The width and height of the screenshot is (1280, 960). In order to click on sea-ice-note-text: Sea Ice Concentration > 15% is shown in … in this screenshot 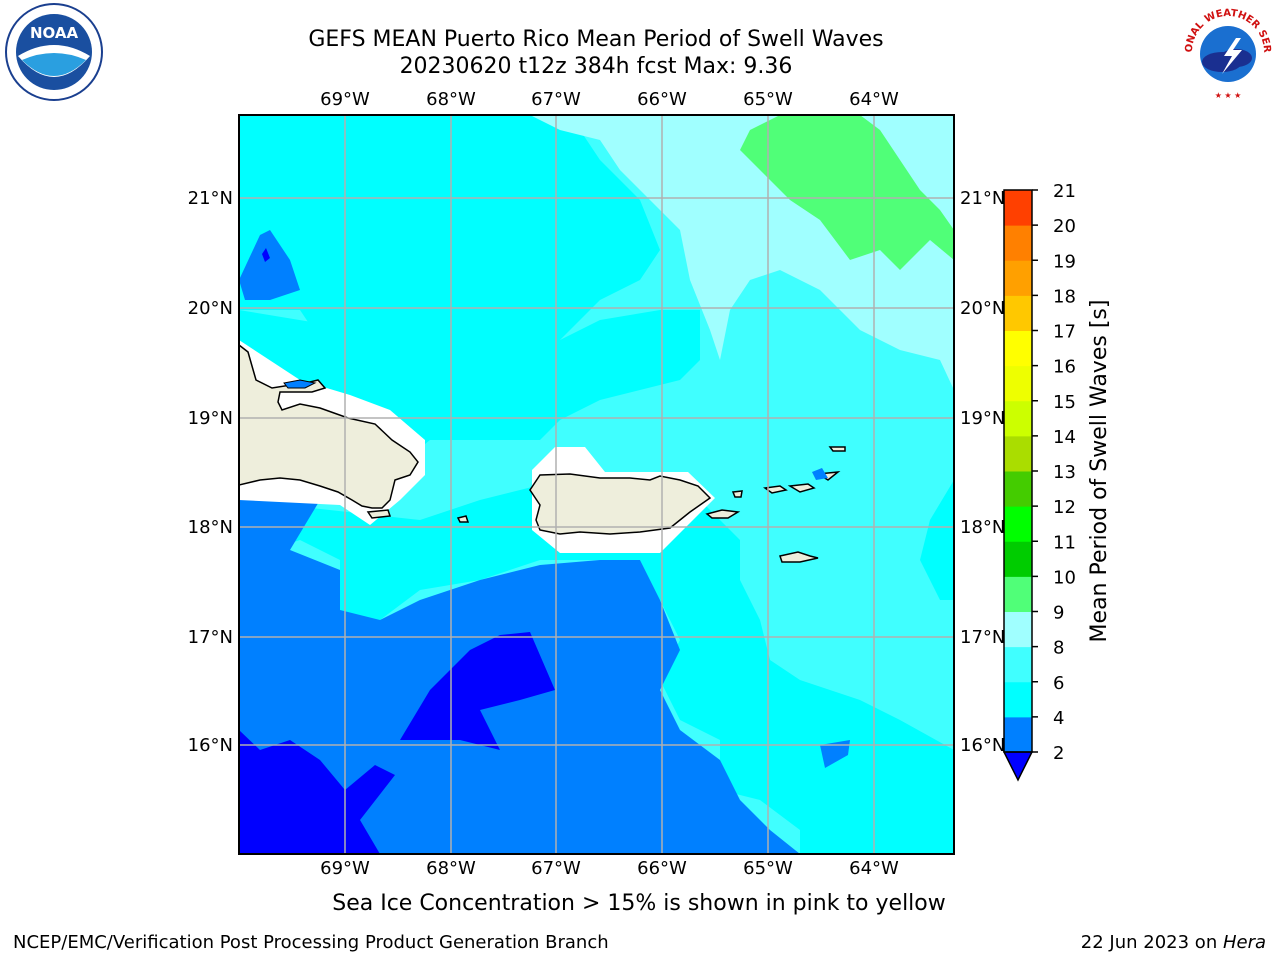, I will do `click(639, 903)`.